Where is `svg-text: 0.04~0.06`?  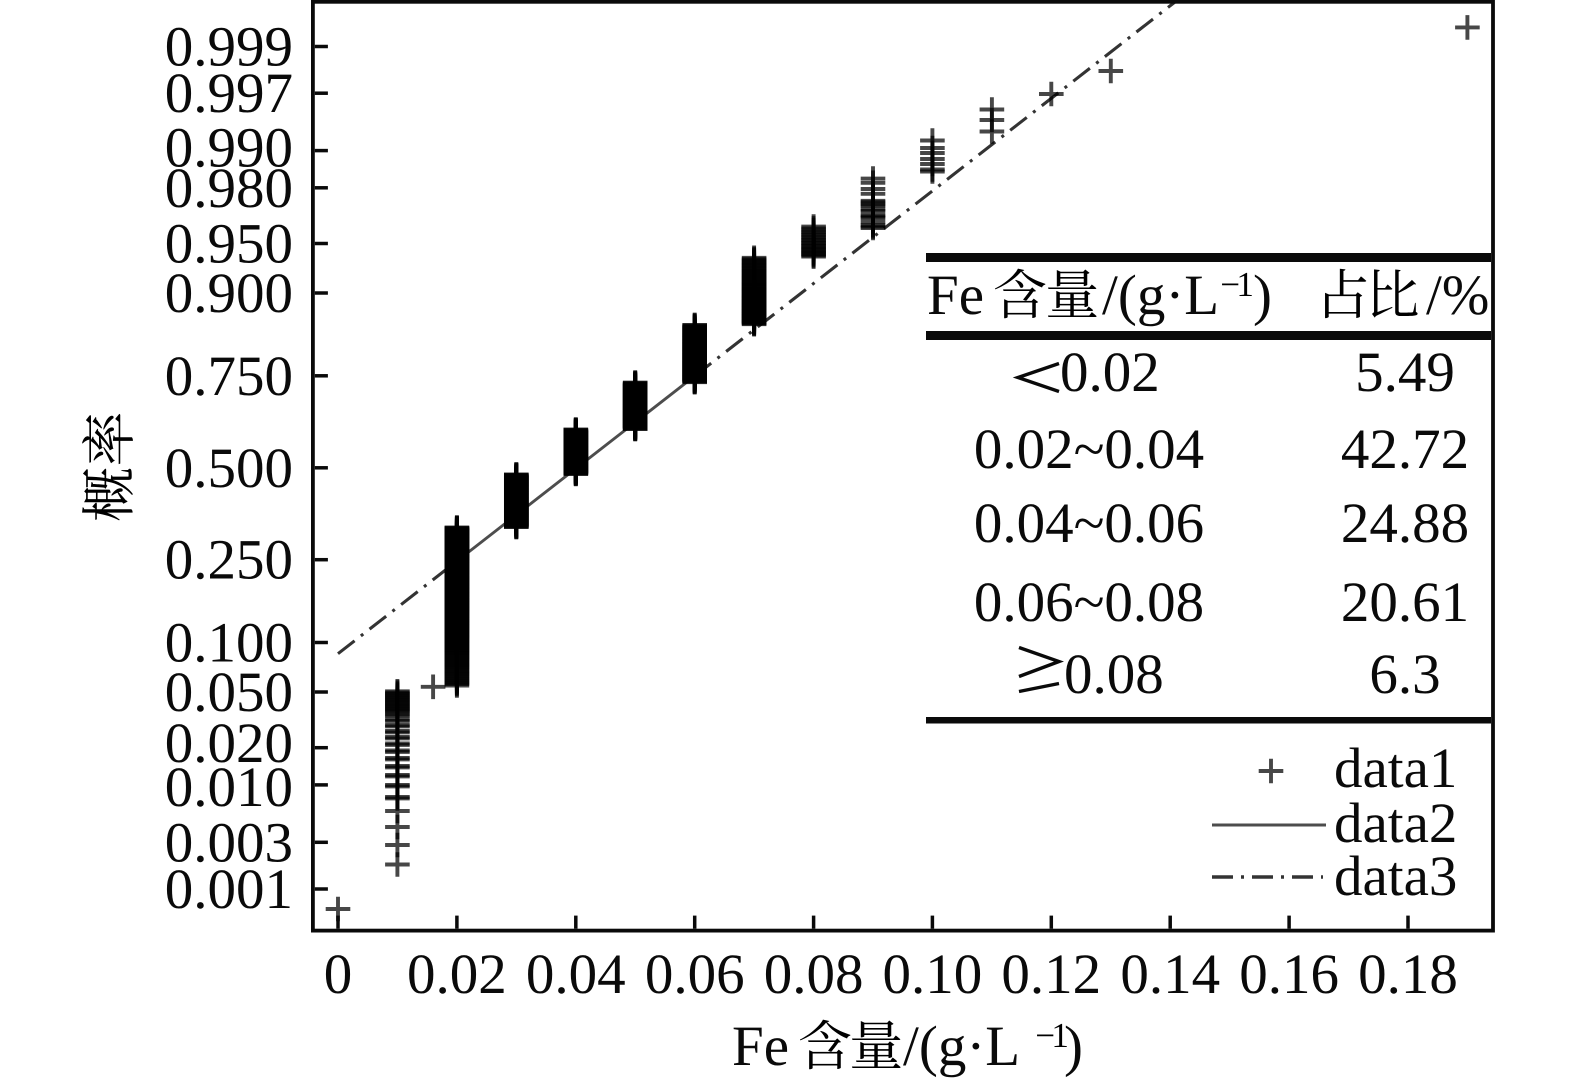
svg-text: 0.04~0.06 is located at coordinates (1089, 523).